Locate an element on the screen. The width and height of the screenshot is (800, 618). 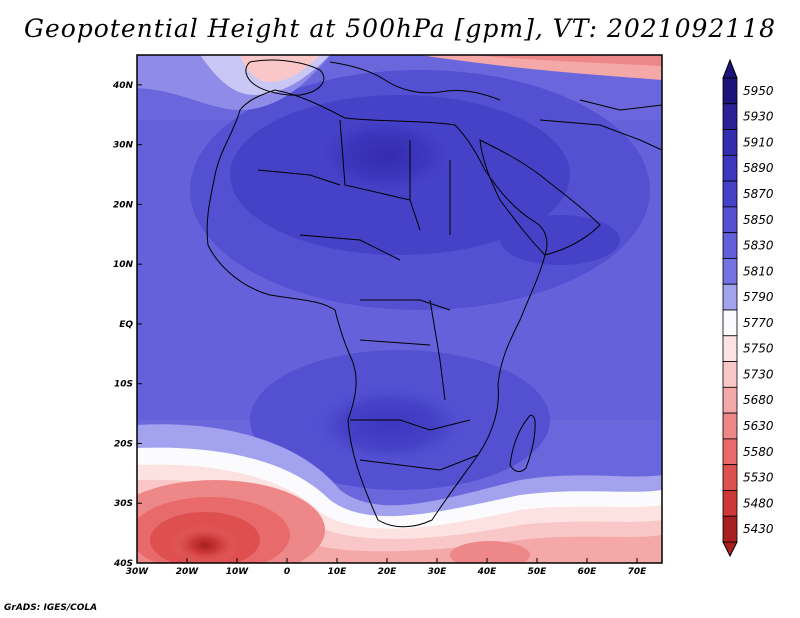
lon-tick-label: 60E is located at coordinates (588, 572).